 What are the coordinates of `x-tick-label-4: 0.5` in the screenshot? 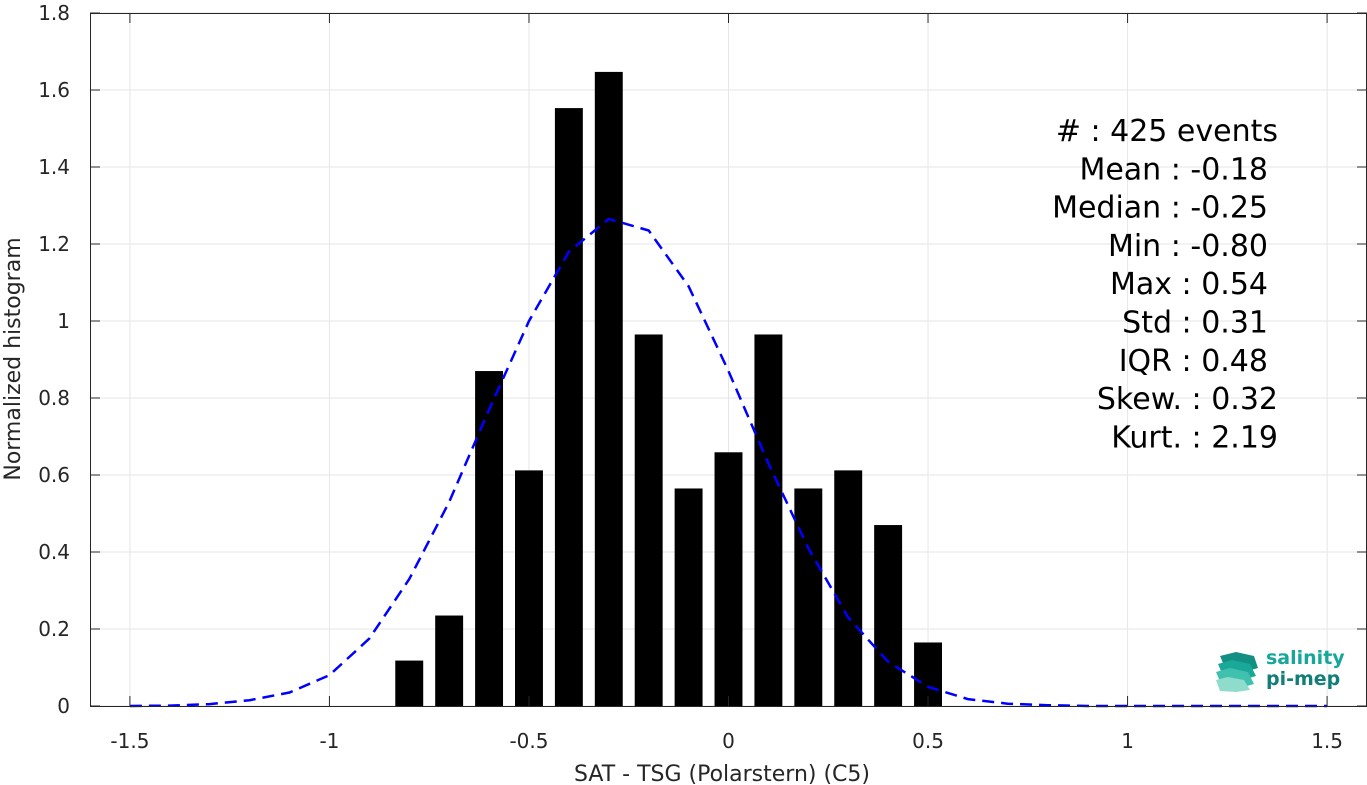 It's located at (928, 741).